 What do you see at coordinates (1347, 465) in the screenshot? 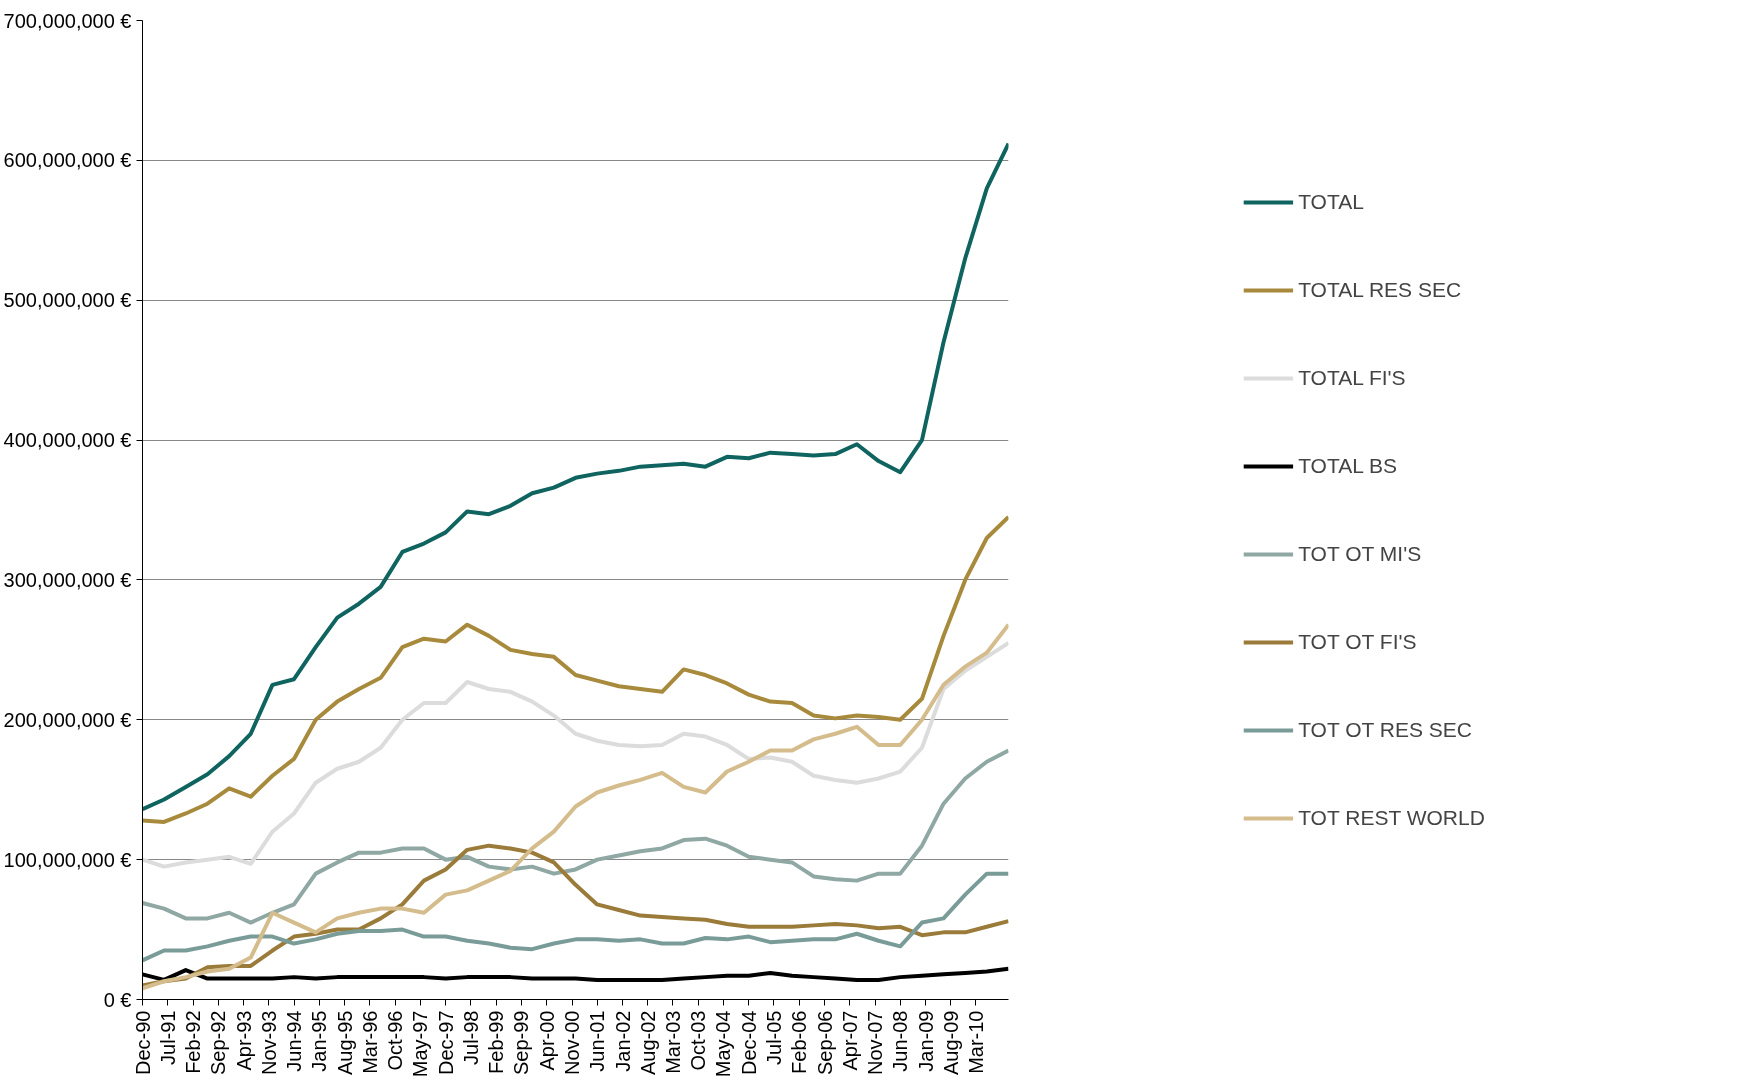
I see `legend-label: TOTAL BS` at bounding box center [1347, 465].